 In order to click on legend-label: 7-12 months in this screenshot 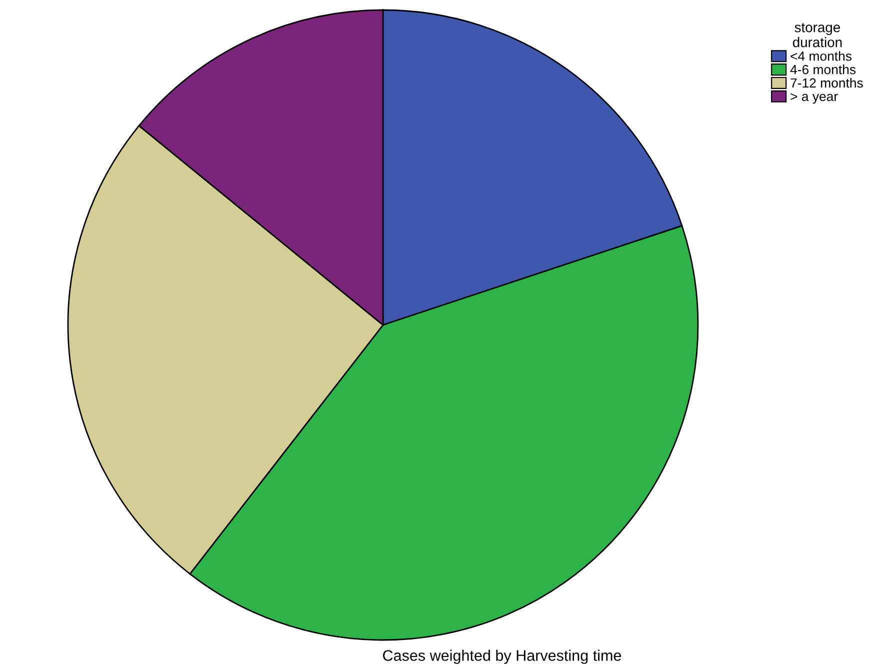, I will do `click(826, 83)`.